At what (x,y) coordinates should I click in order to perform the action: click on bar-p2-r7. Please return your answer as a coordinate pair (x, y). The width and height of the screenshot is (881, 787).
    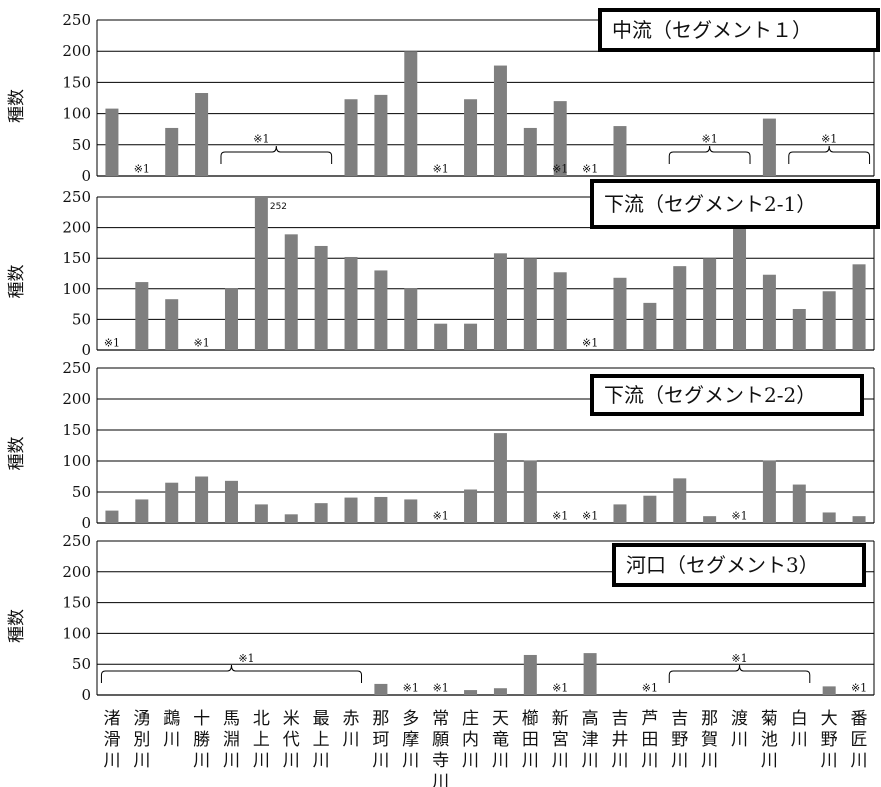
    Looking at the image, I should click on (291, 292).